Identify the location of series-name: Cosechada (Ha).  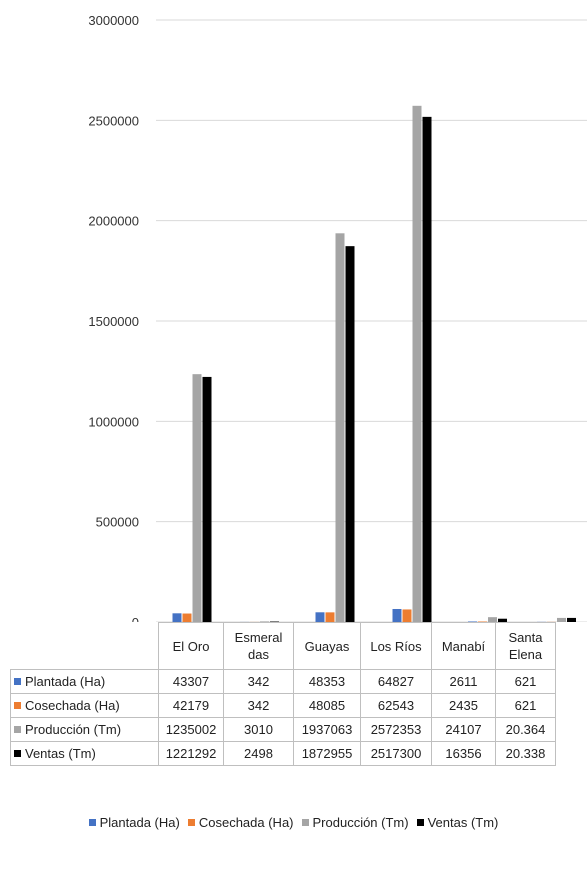
(72, 705).